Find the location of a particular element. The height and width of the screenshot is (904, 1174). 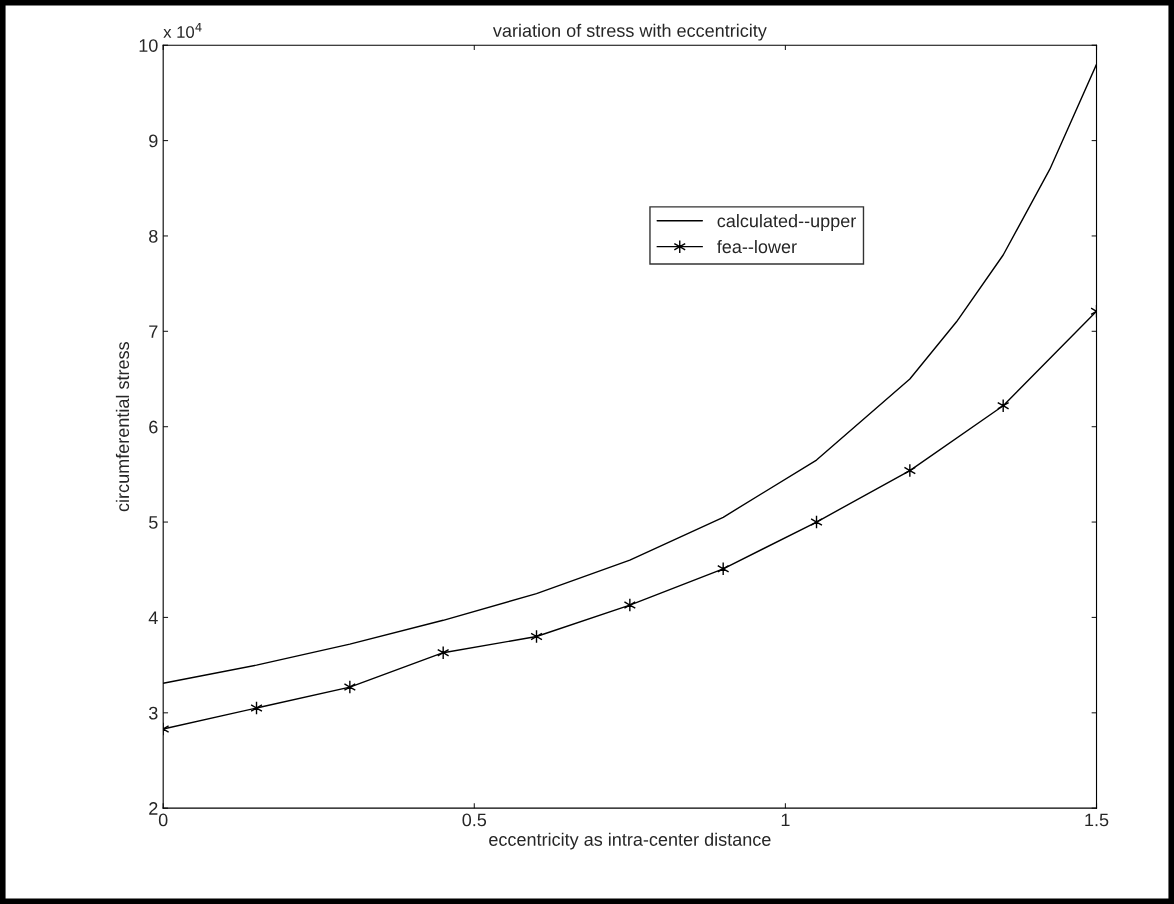

chart-title: variation of stress with eccentricity is located at coordinates (629, 32).